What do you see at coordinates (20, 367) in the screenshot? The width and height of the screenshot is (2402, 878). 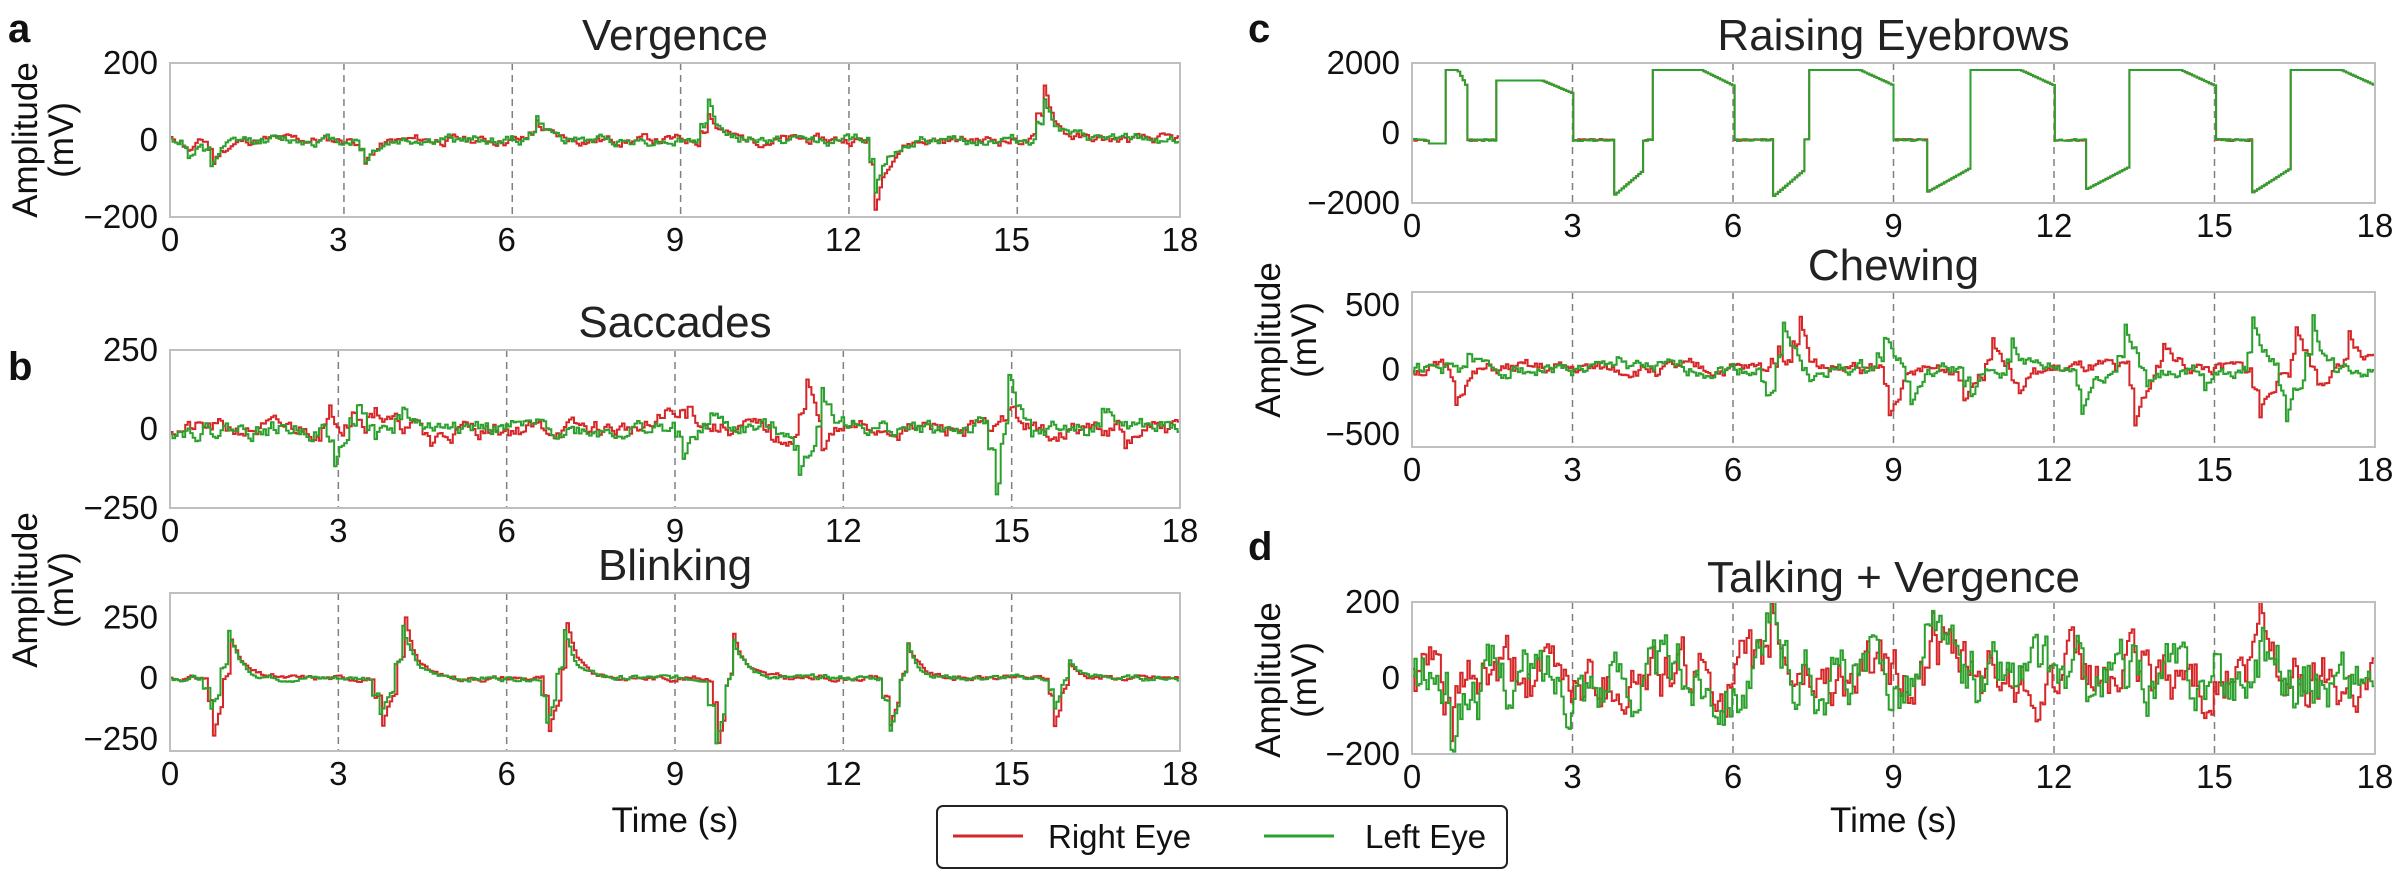 I see `panel-letter-b: b` at bounding box center [20, 367].